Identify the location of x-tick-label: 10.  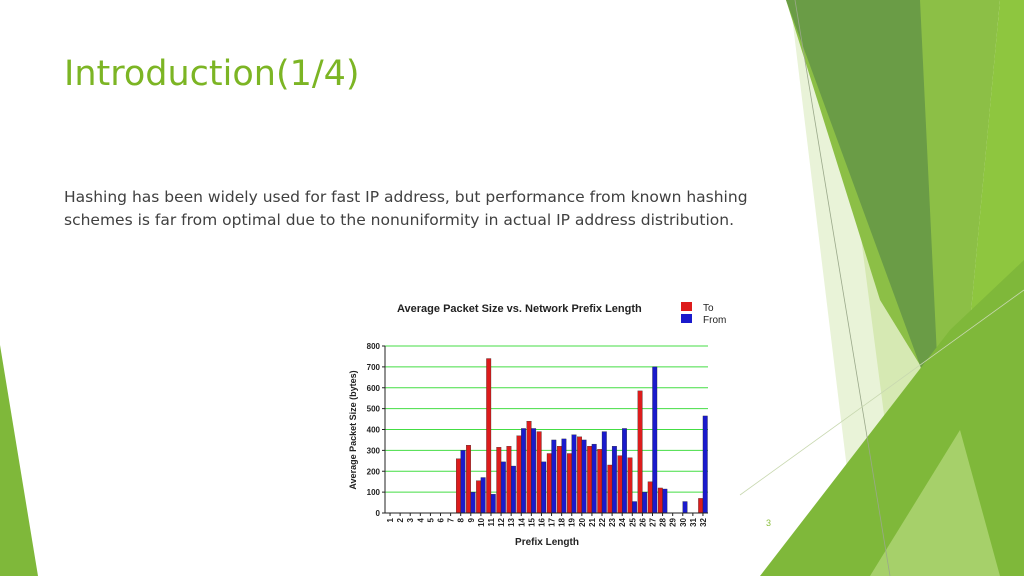
(481, 521).